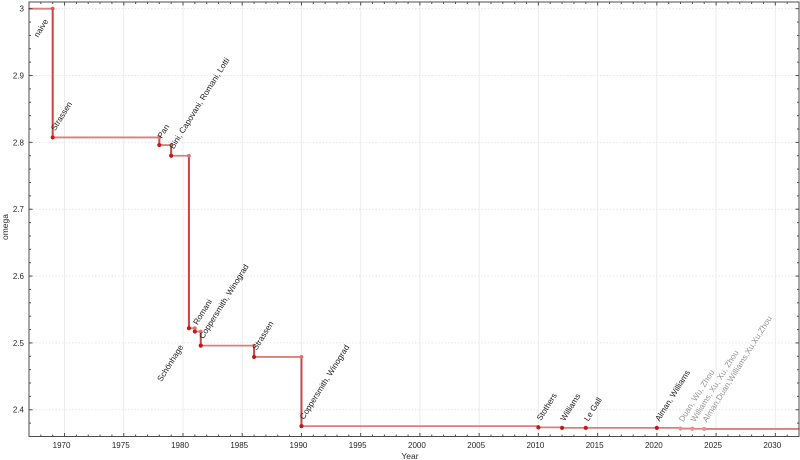 This screenshot has height=460, width=800. Describe the element at coordinates (595, 445) in the screenshot. I see `svg-text: 2015` at that location.